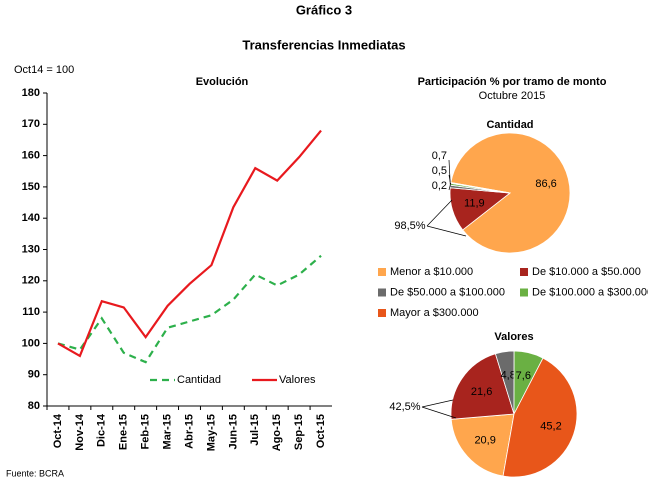 Image resolution: width=648 pixels, height=477 pixels. What do you see at coordinates (31, 343) in the screenshot?
I see `y-tick-label: 100` at bounding box center [31, 343].